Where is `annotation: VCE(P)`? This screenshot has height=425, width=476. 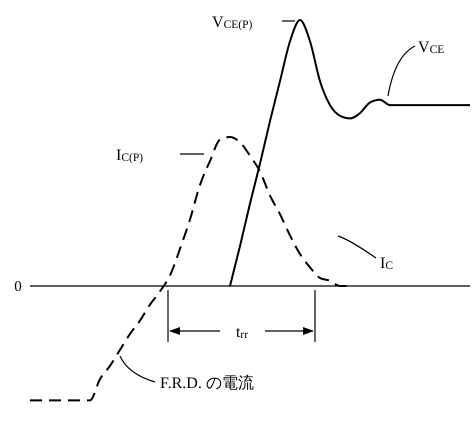
annotation: VCE(P) is located at coordinates (232, 23).